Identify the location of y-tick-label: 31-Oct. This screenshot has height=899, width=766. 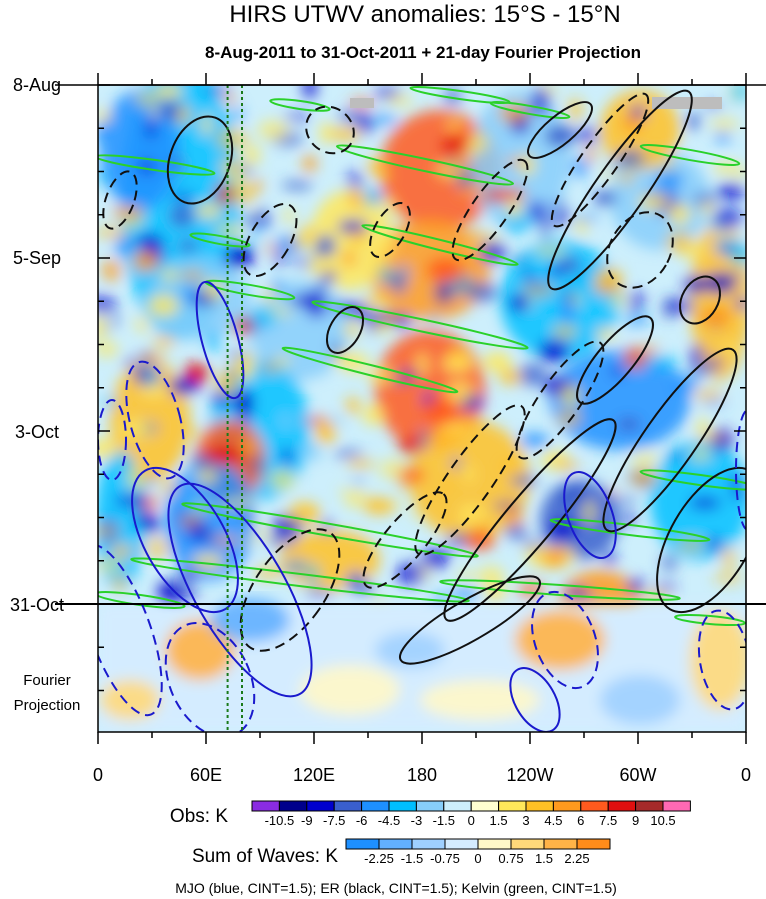
(37, 605).